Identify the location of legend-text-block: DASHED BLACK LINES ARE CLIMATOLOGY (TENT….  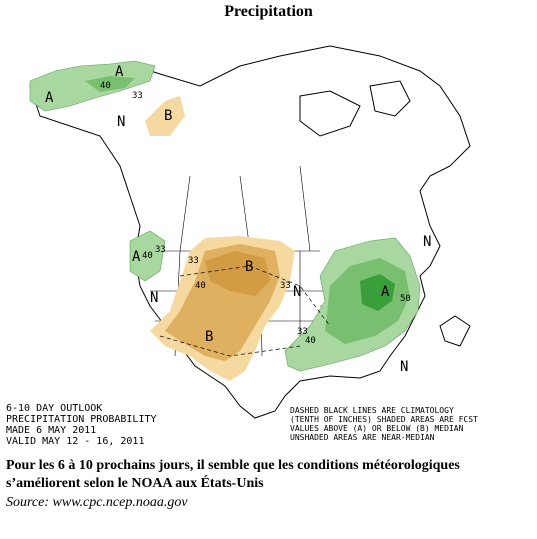
(384, 424).